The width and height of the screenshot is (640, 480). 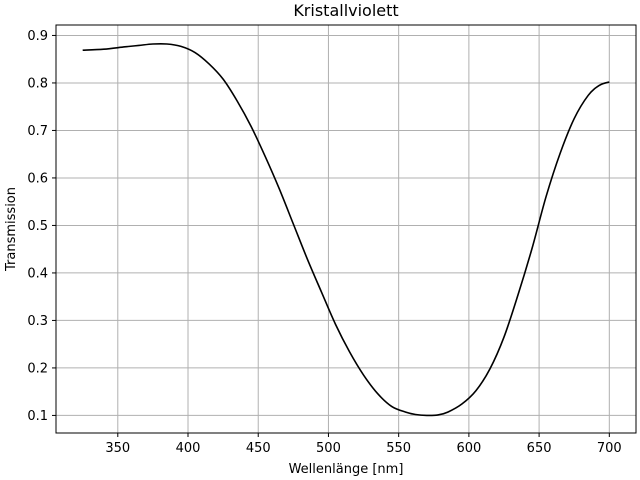 I want to click on x-axis-label: Wellenlänge [nm], so click(x=346, y=469).